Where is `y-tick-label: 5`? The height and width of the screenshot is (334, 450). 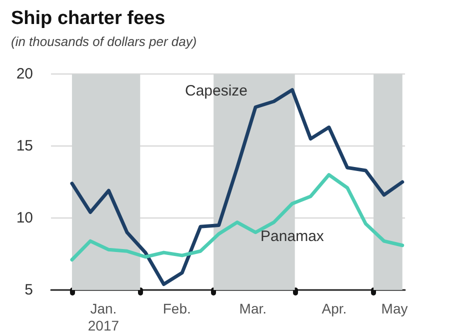 y-tick-label: 5 is located at coordinates (28, 290).